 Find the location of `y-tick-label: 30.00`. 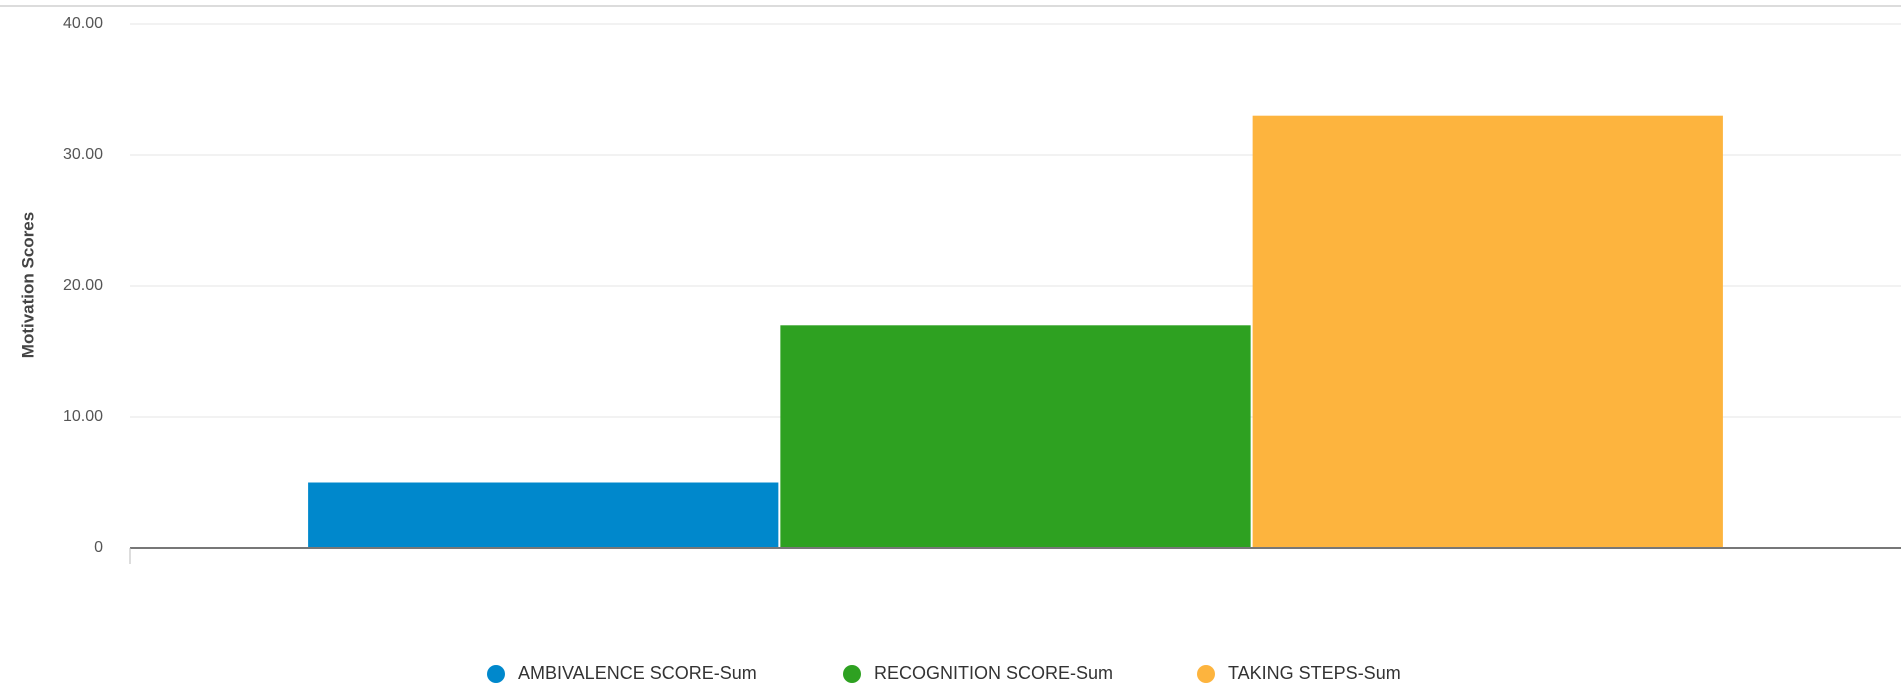

y-tick-label: 30.00 is located at coordinates (83, 154).